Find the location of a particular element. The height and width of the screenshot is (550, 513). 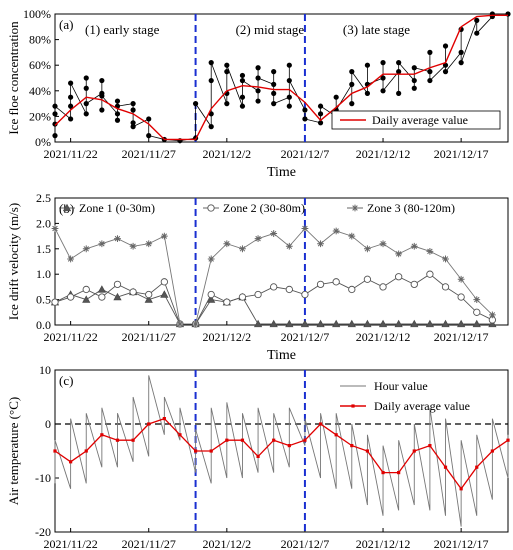

legend-marker is located at coordinates (355, 208).